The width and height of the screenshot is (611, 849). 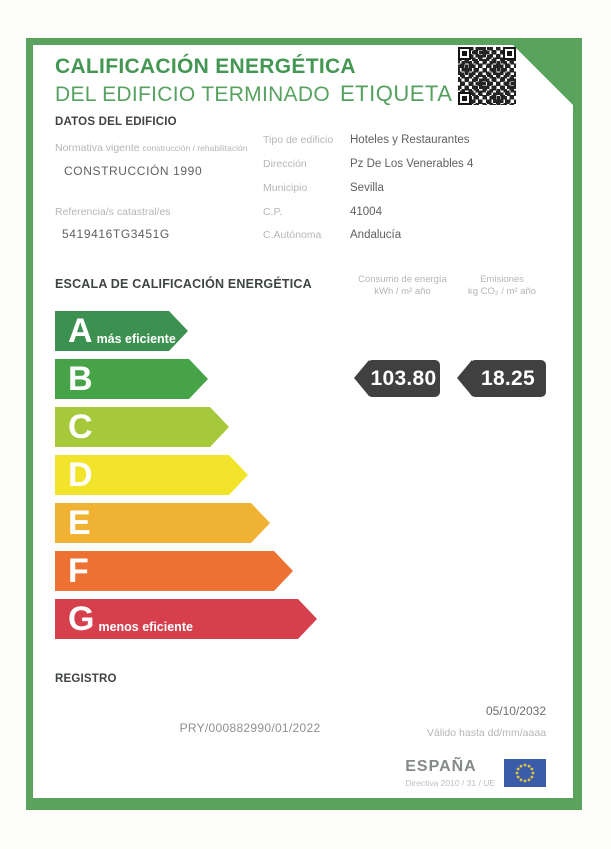 I want to click on normativa-sublabel-text: construcción / rehabilitación, so click(x=195, y=148).